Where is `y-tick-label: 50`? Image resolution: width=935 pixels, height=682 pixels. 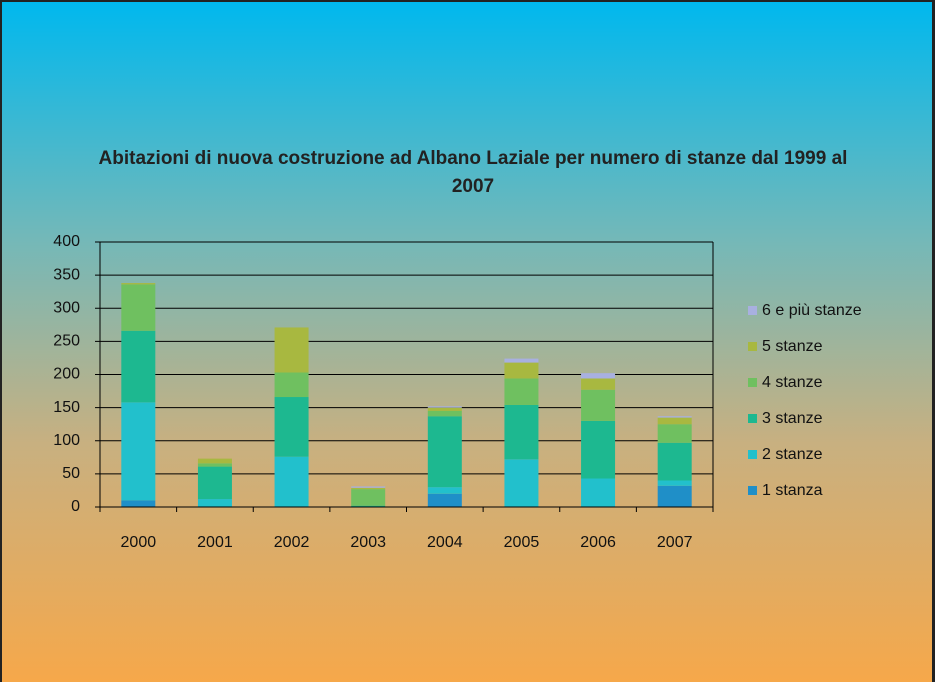 y-tick-label: 50 is located at coordinates (71, 473).